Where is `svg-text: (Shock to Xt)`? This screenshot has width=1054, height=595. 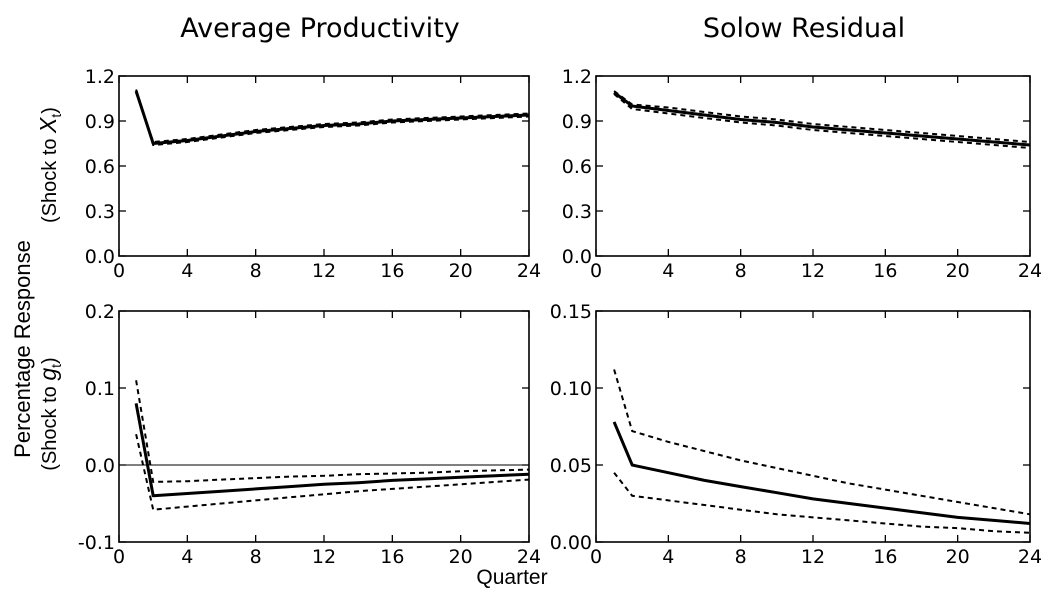
svg-text: (Shock to Xt) is located at coordinates (49, 165).